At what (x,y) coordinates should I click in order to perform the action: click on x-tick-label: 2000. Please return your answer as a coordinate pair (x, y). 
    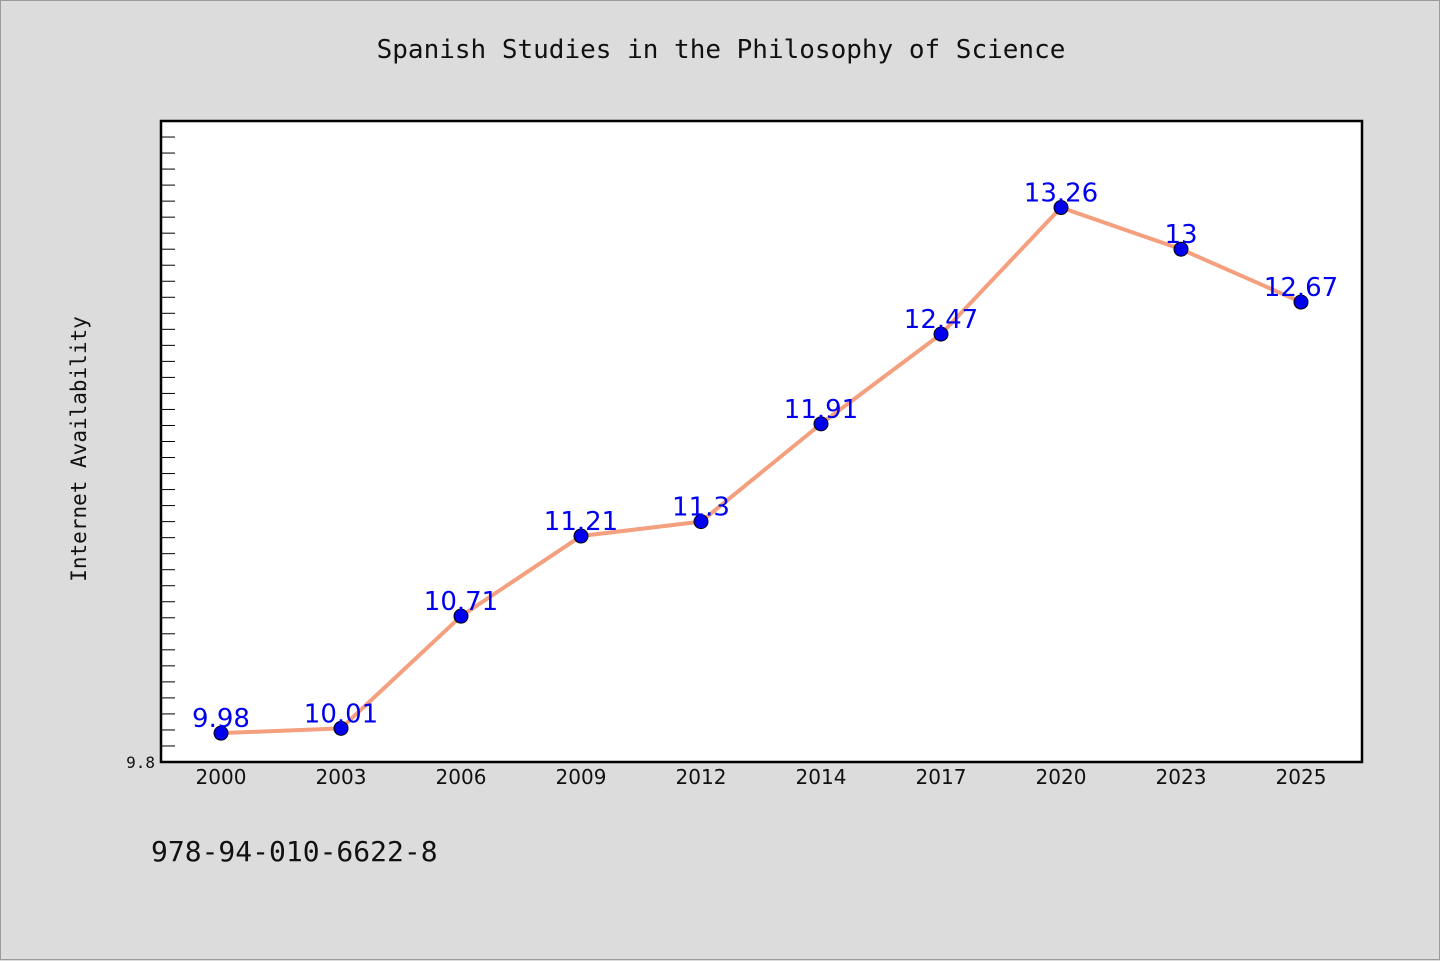
    Looking at the image, I should click on (221, 777).